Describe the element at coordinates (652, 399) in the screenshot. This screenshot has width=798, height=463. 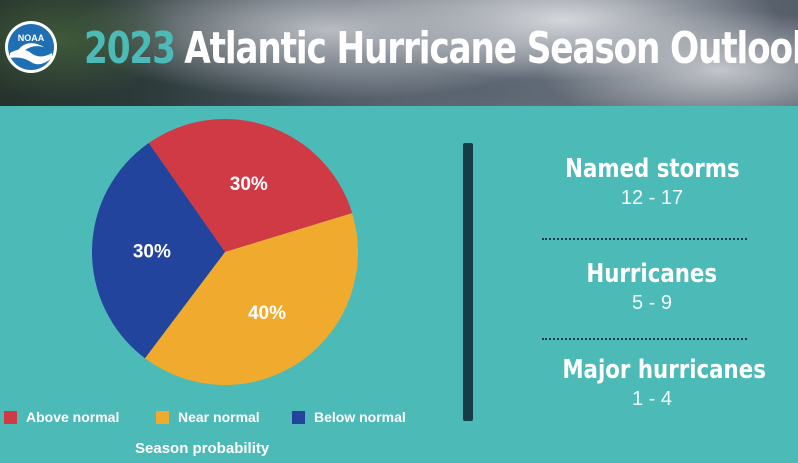
I see `stat-value: 1 - 4` at that location.